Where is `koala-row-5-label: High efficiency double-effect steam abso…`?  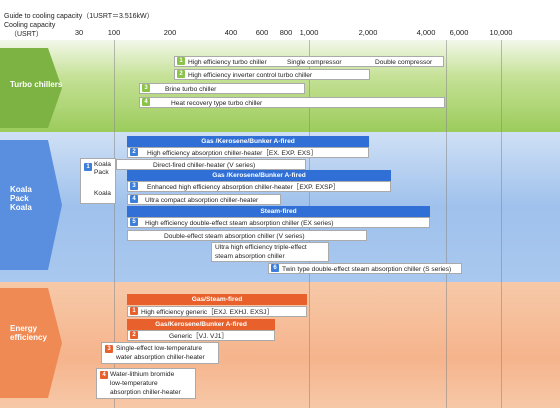
koala-row-5-label: High efficiency double-effect steam abso… is located at coordinates (239, 223).